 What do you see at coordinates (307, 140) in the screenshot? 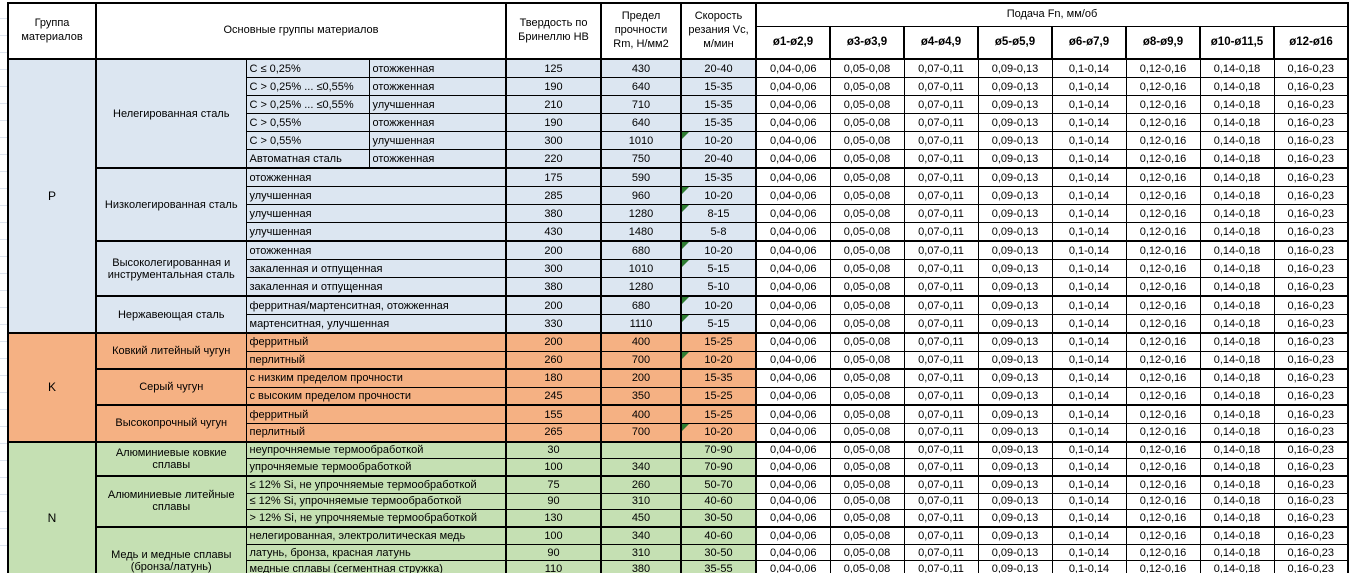
I see `material-desc-cell: C > 0,55%` at bounding box center [307, 140].